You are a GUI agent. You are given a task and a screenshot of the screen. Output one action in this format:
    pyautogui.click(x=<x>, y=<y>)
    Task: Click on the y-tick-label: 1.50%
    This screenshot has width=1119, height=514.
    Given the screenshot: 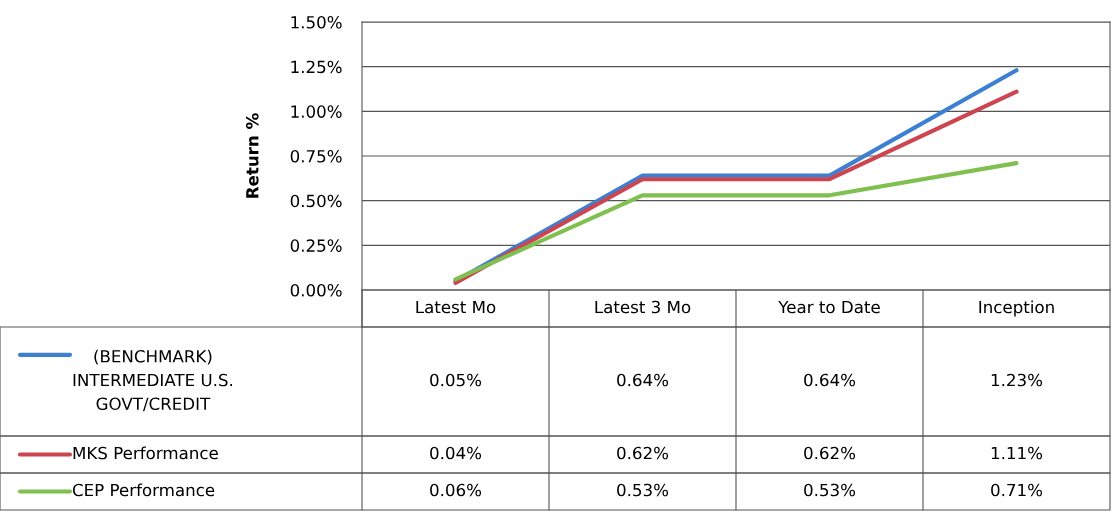 What is the action you would take?
    pyautogui.click(x=316, y=22)
    